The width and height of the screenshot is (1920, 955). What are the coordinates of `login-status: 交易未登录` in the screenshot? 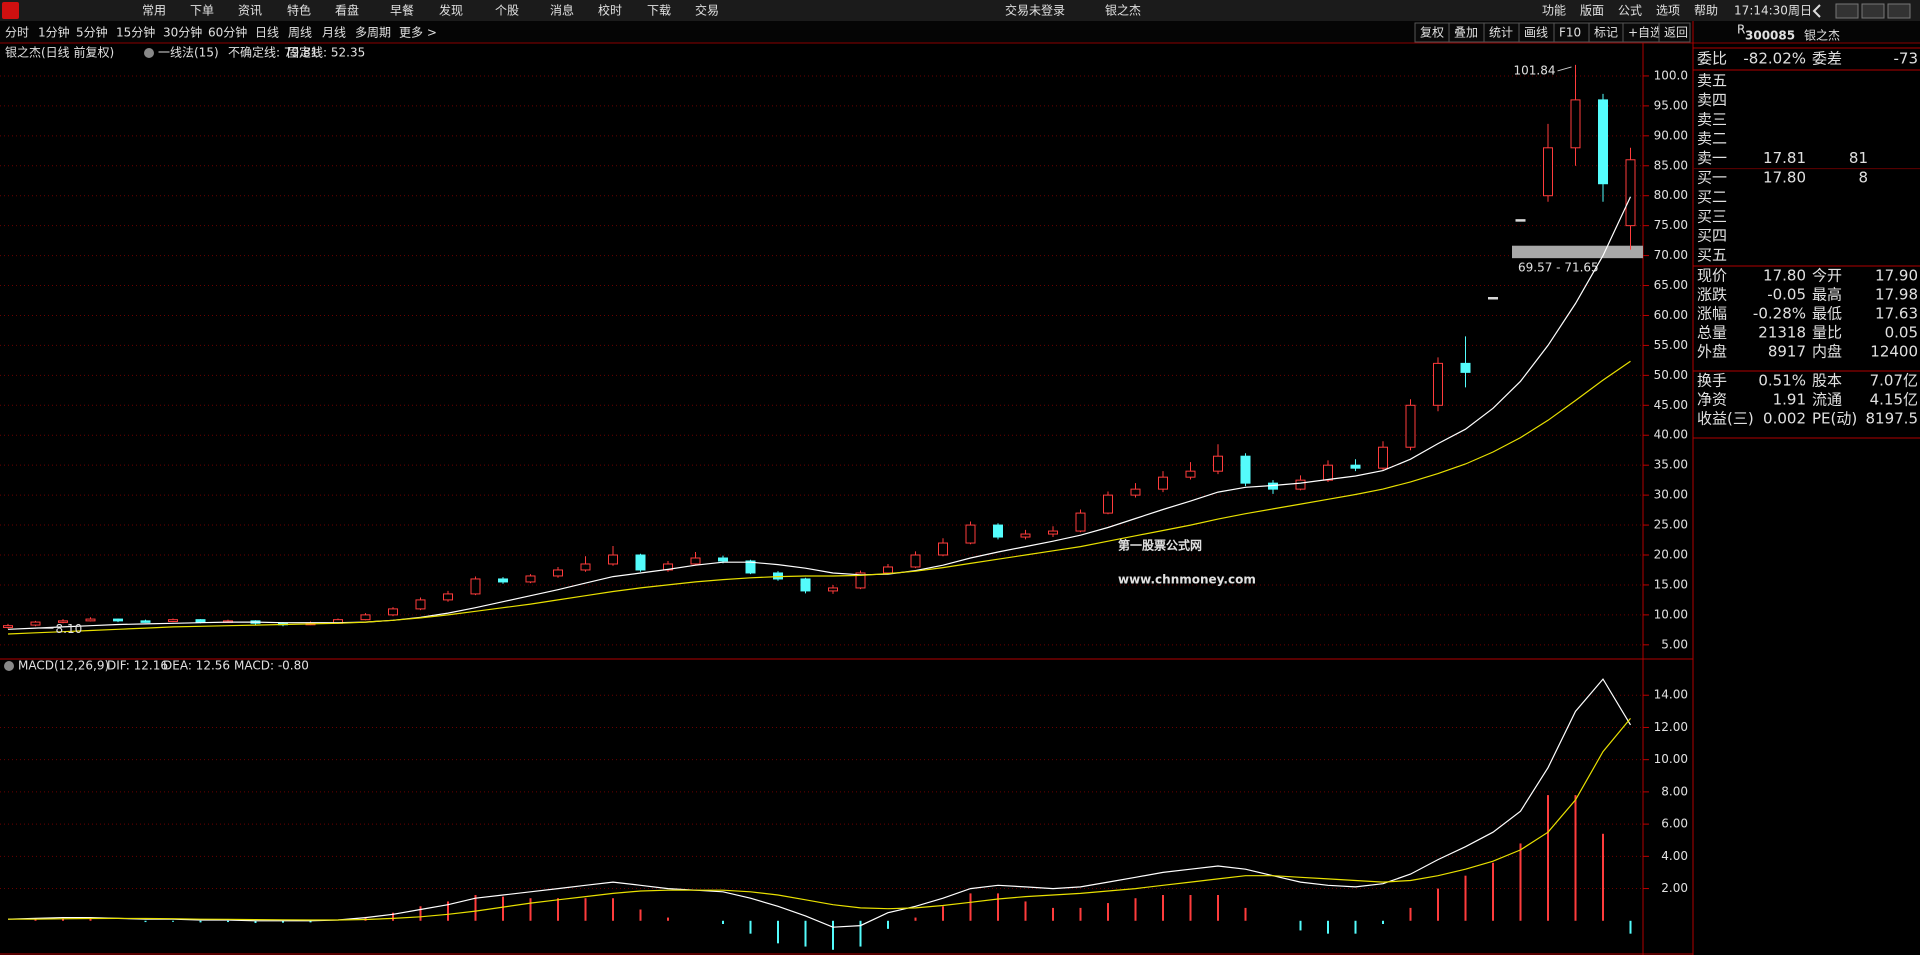 It's located at (1035, 10).